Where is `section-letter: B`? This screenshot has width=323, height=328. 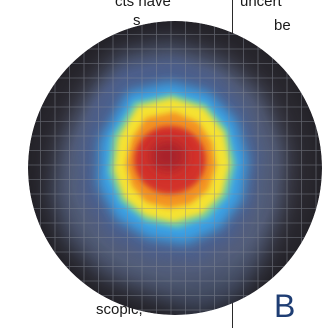 section-letter: B is located at coordinates (285, 306).